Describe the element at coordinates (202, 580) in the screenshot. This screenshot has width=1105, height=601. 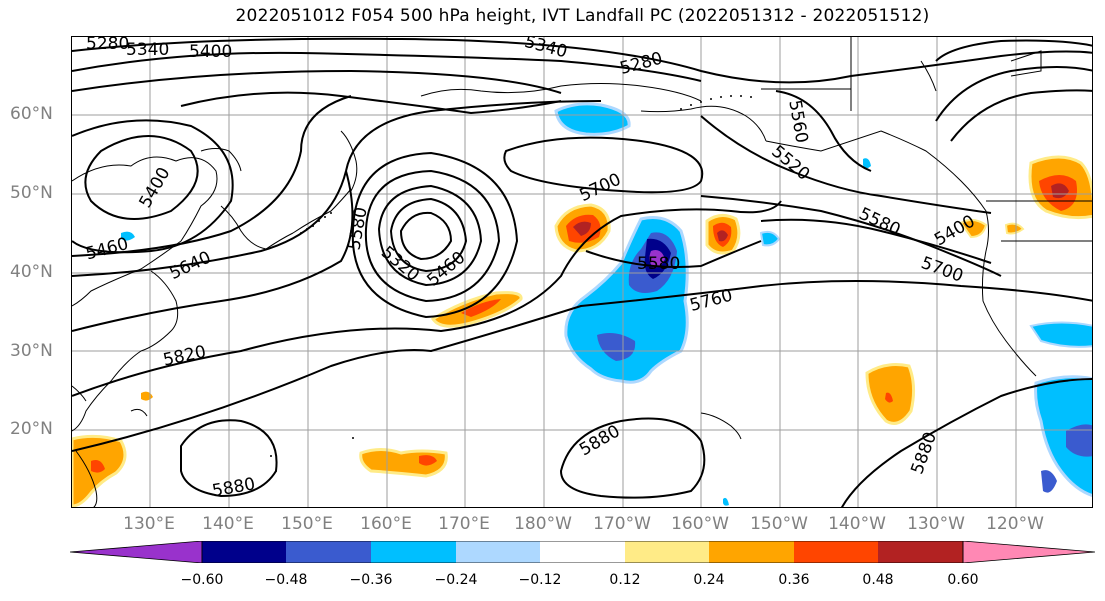
I see `colorbar-tick: −0.60` at that location.